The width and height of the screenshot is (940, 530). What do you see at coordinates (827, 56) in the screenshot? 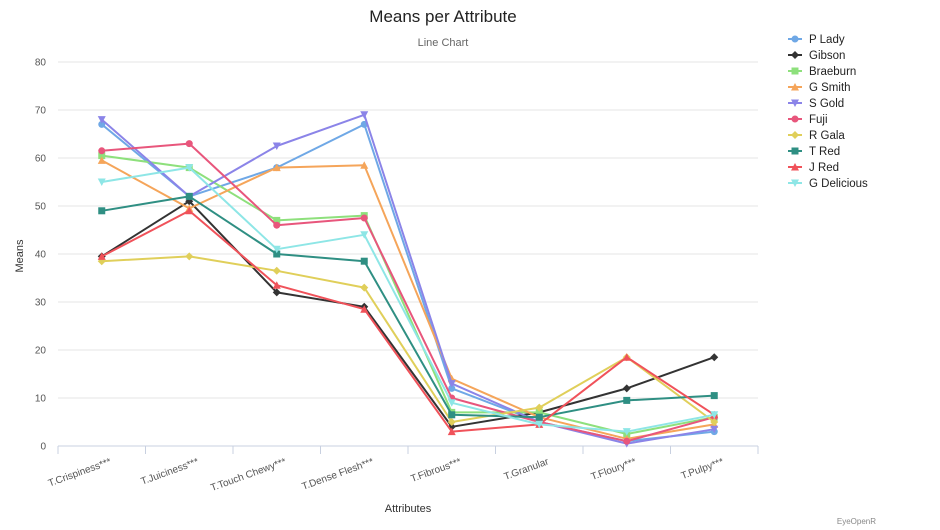
I see `legend-label: Gibson` at bounding box center [827, 56].